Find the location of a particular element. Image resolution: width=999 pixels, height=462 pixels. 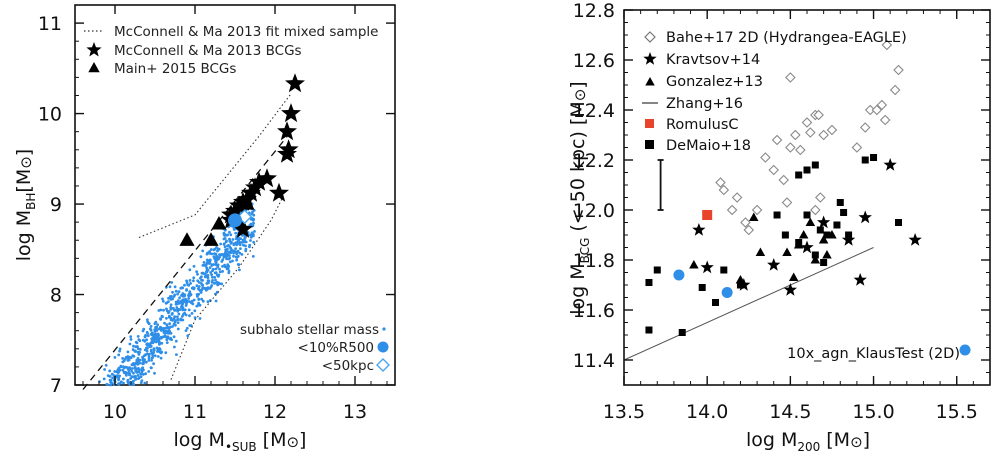

y-tick-label: 8 is located at coordinates (56, 296).